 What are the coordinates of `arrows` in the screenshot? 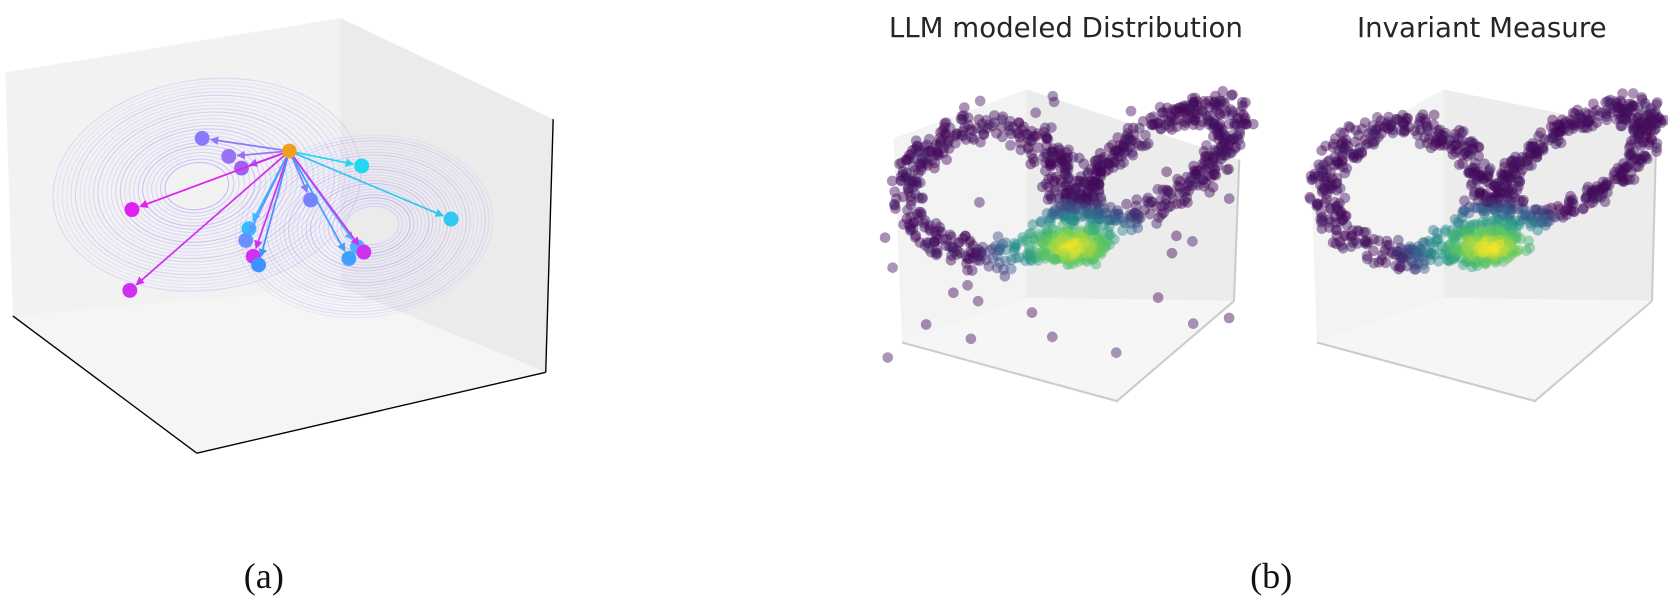 It's located at (290, 214).